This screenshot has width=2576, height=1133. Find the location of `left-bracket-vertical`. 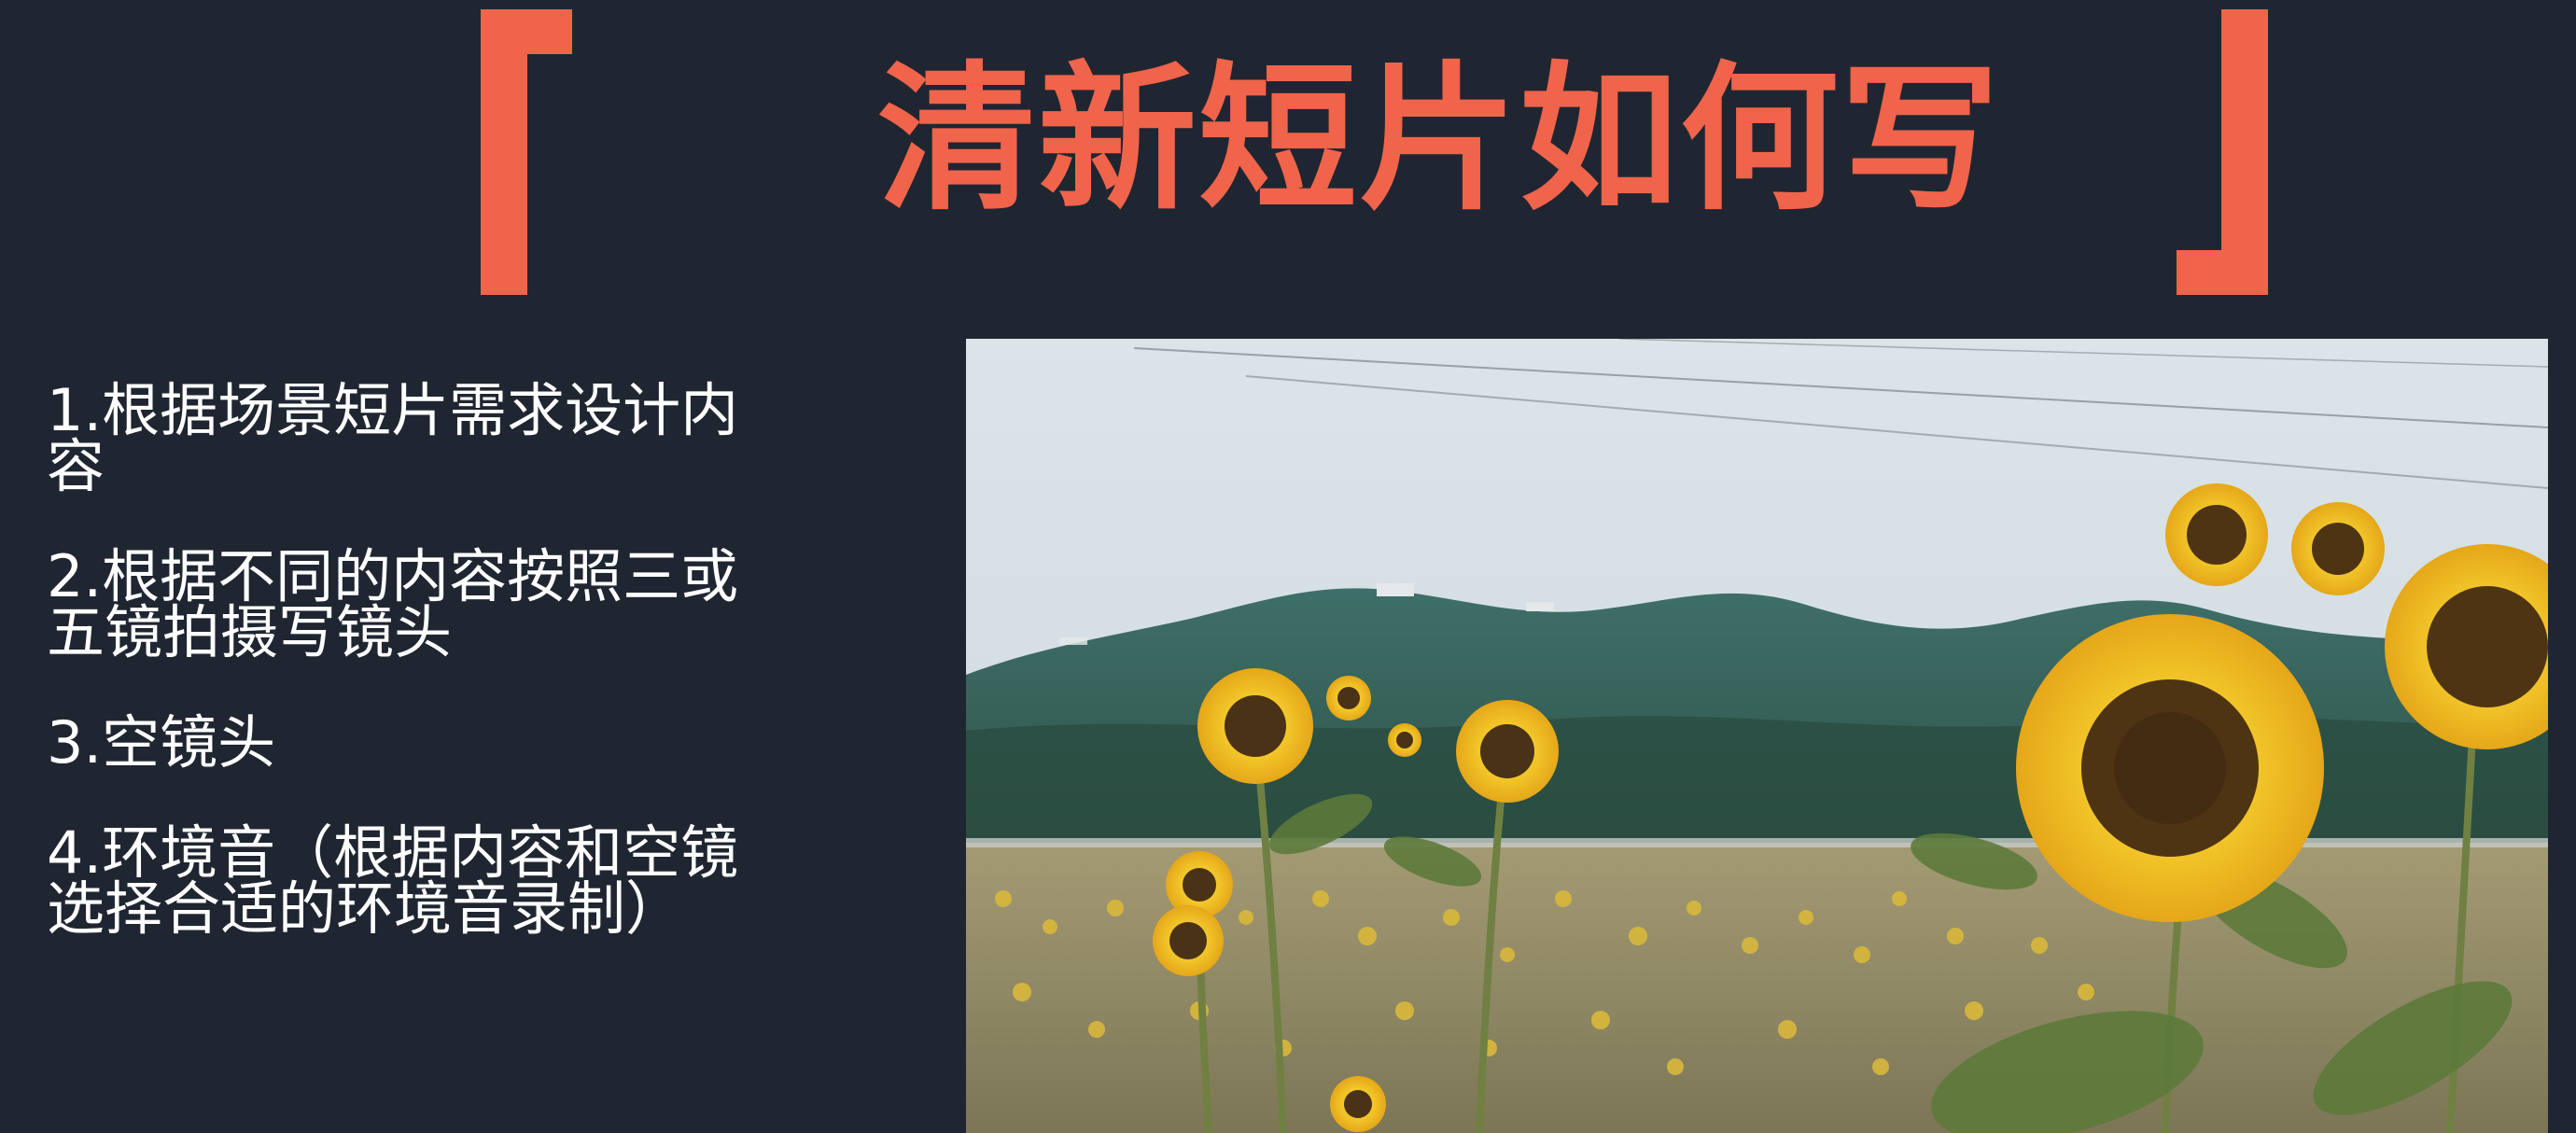

left-bracket-vertical is located at coordinates (504, 152).